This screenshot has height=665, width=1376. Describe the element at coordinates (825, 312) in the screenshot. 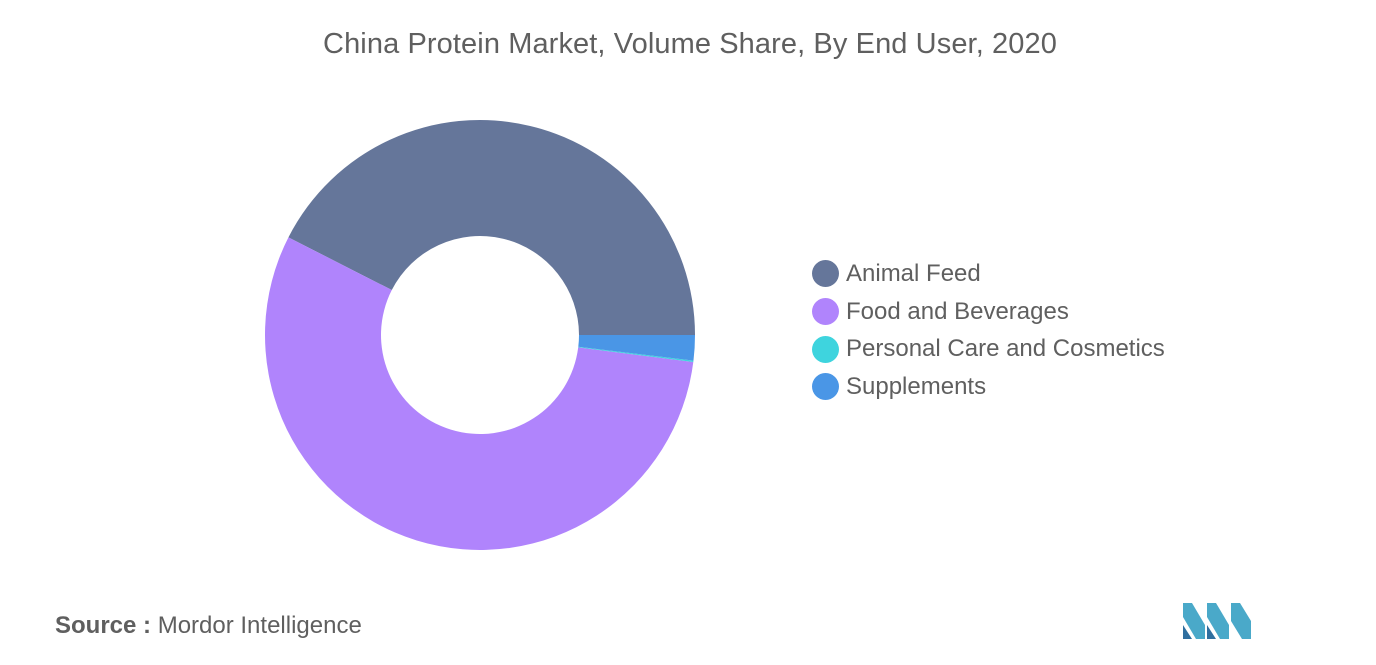

I see `legend-swatch-food-and-beverages` at that location.